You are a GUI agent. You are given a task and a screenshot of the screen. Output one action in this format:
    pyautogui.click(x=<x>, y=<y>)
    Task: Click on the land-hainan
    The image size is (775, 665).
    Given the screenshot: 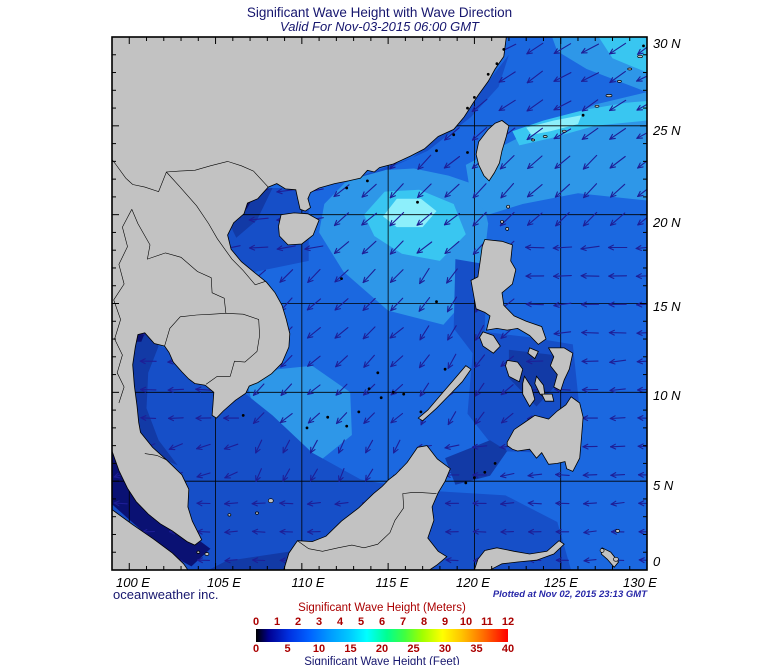 What is the action you would take?
    pyautogui.click(x=299, y=229)
    